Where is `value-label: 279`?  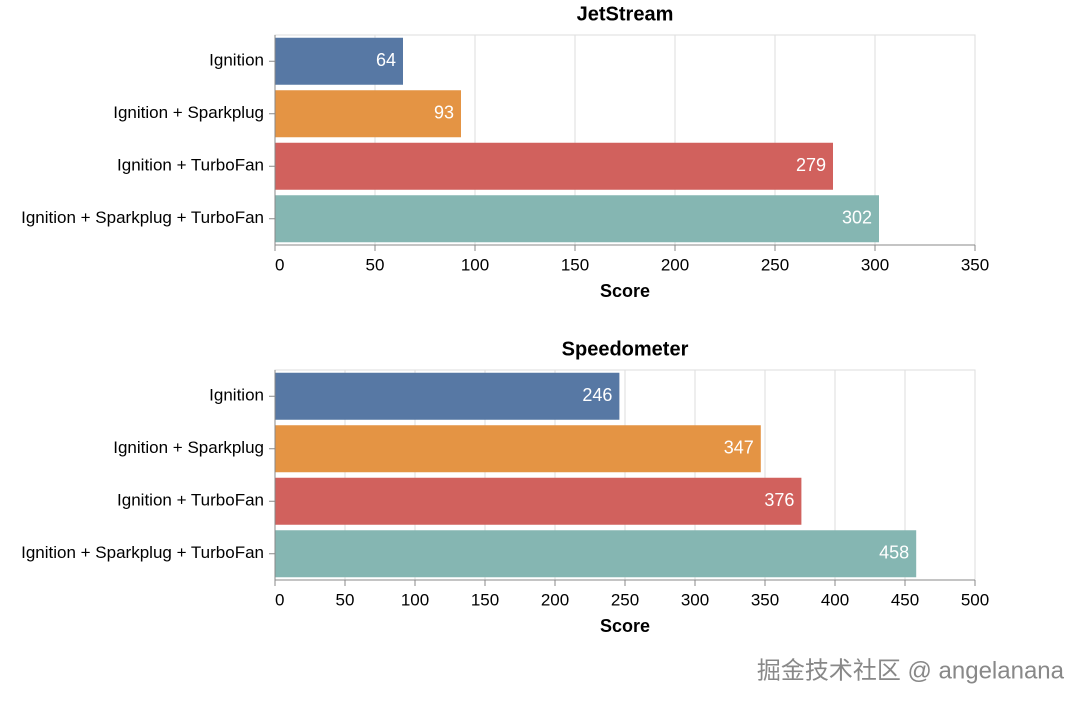
value-label: 279 is located at coordinates (811, 165).